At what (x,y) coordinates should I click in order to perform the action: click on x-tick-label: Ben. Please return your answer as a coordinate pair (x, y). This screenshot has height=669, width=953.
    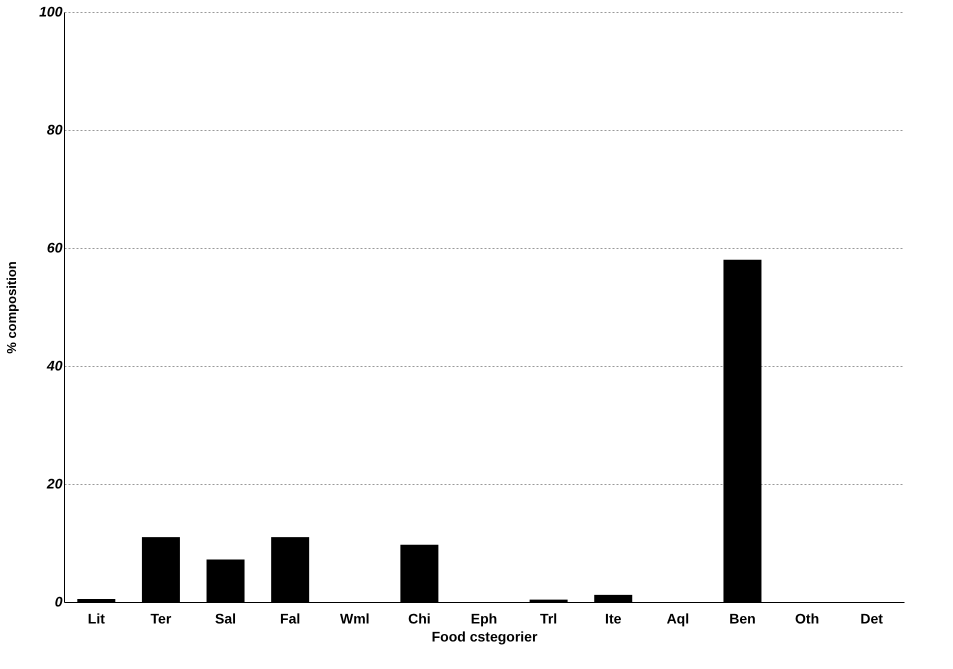
    Looking at the image, I should click on (742, 618).